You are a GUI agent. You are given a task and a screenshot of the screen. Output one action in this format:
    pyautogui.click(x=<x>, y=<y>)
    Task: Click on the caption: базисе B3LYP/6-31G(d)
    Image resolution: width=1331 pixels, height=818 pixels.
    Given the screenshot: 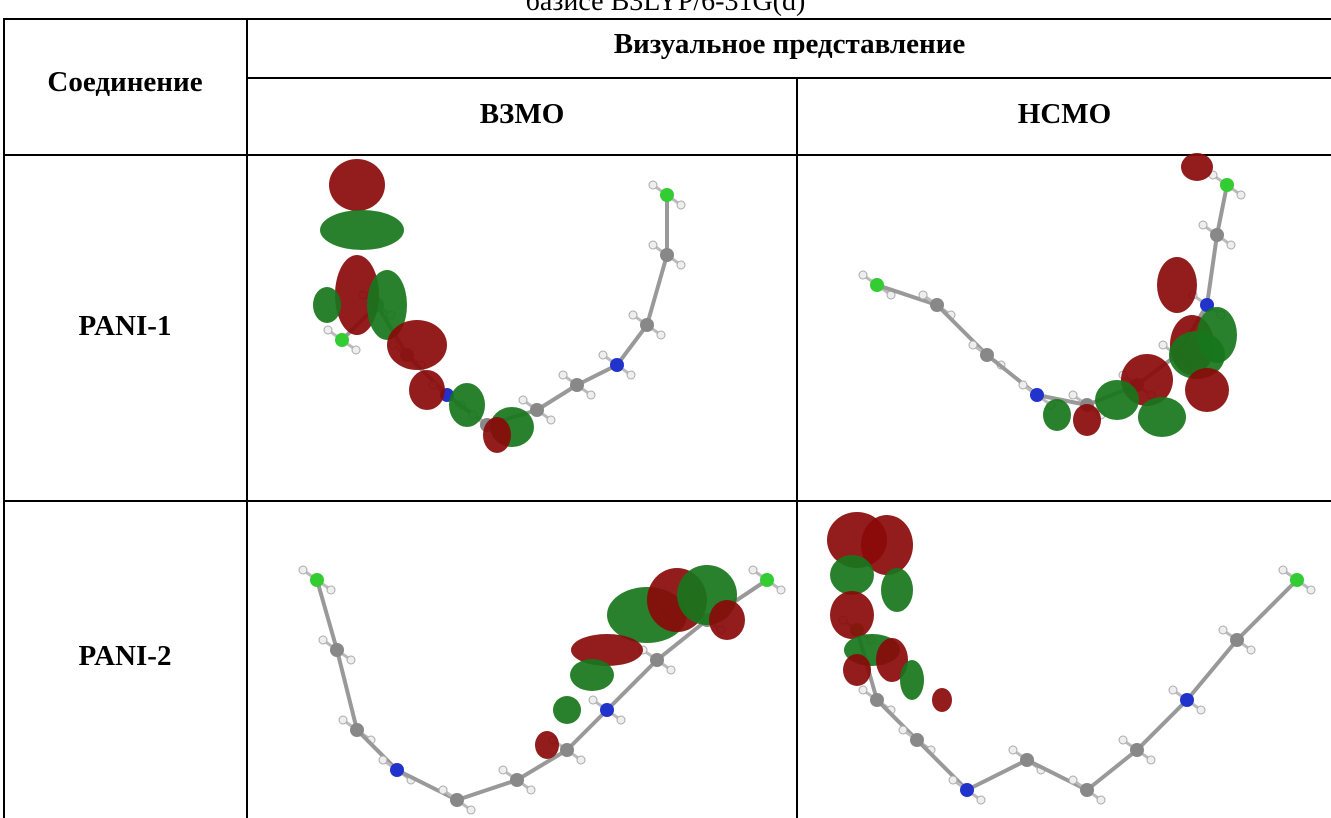 What is the action you would take?
    pyautogui.click(x=665, y=8)
    